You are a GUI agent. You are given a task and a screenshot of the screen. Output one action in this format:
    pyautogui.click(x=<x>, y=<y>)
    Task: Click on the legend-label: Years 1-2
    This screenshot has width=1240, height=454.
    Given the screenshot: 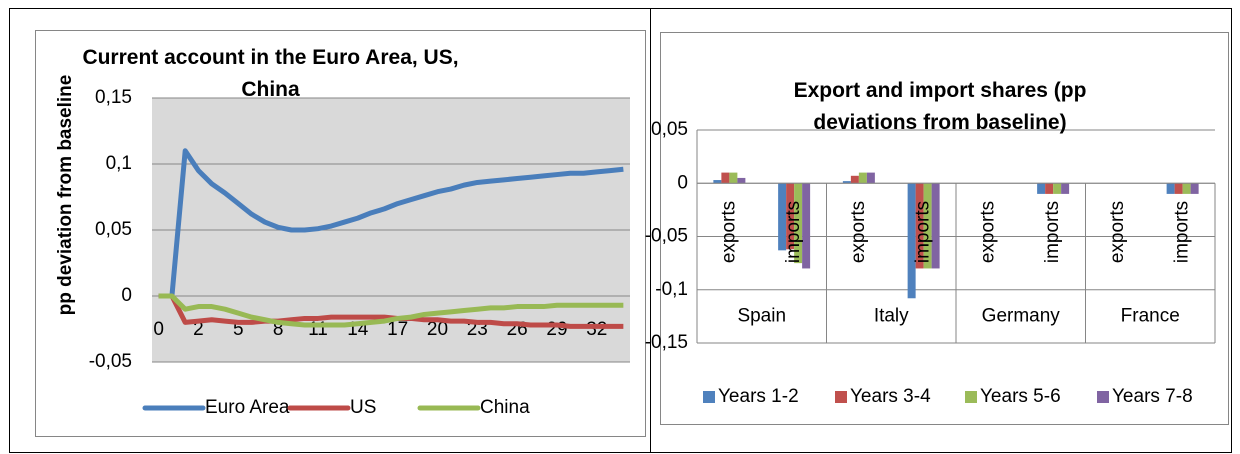 What is the action you would take?
    pyautogui.click(x=758, y=396)
    